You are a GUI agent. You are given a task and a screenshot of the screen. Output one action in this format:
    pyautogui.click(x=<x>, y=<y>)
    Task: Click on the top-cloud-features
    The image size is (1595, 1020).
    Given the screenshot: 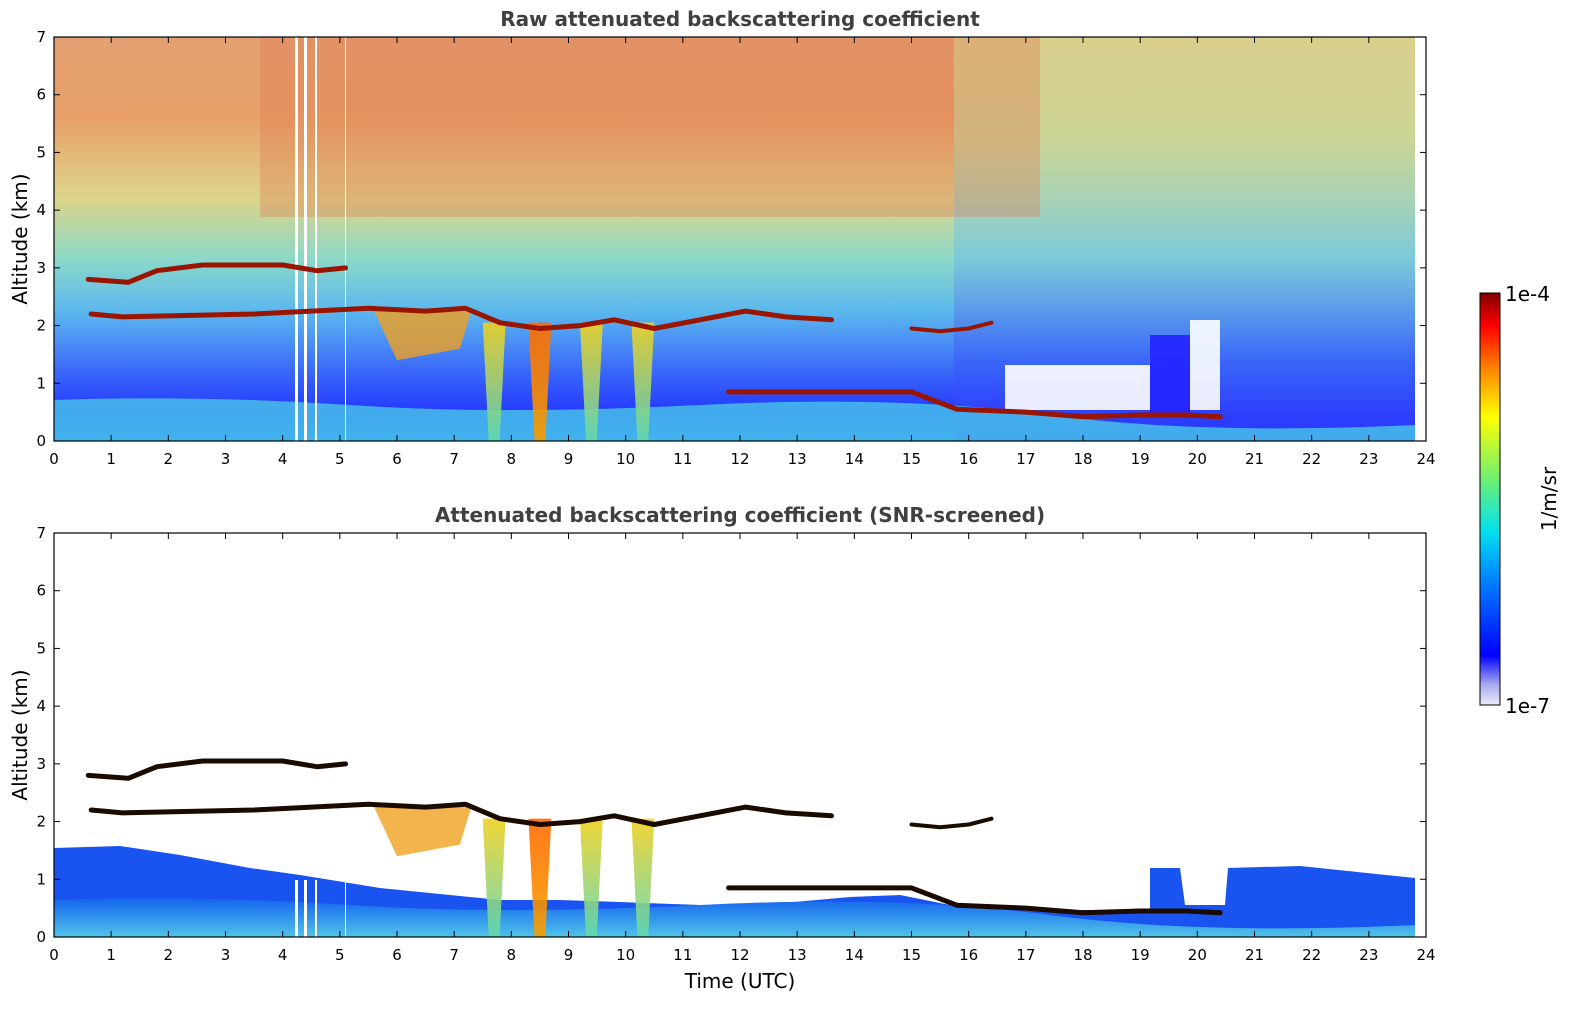 What is the action you would take?
    pyautogui.click(x=654, y=351)
    